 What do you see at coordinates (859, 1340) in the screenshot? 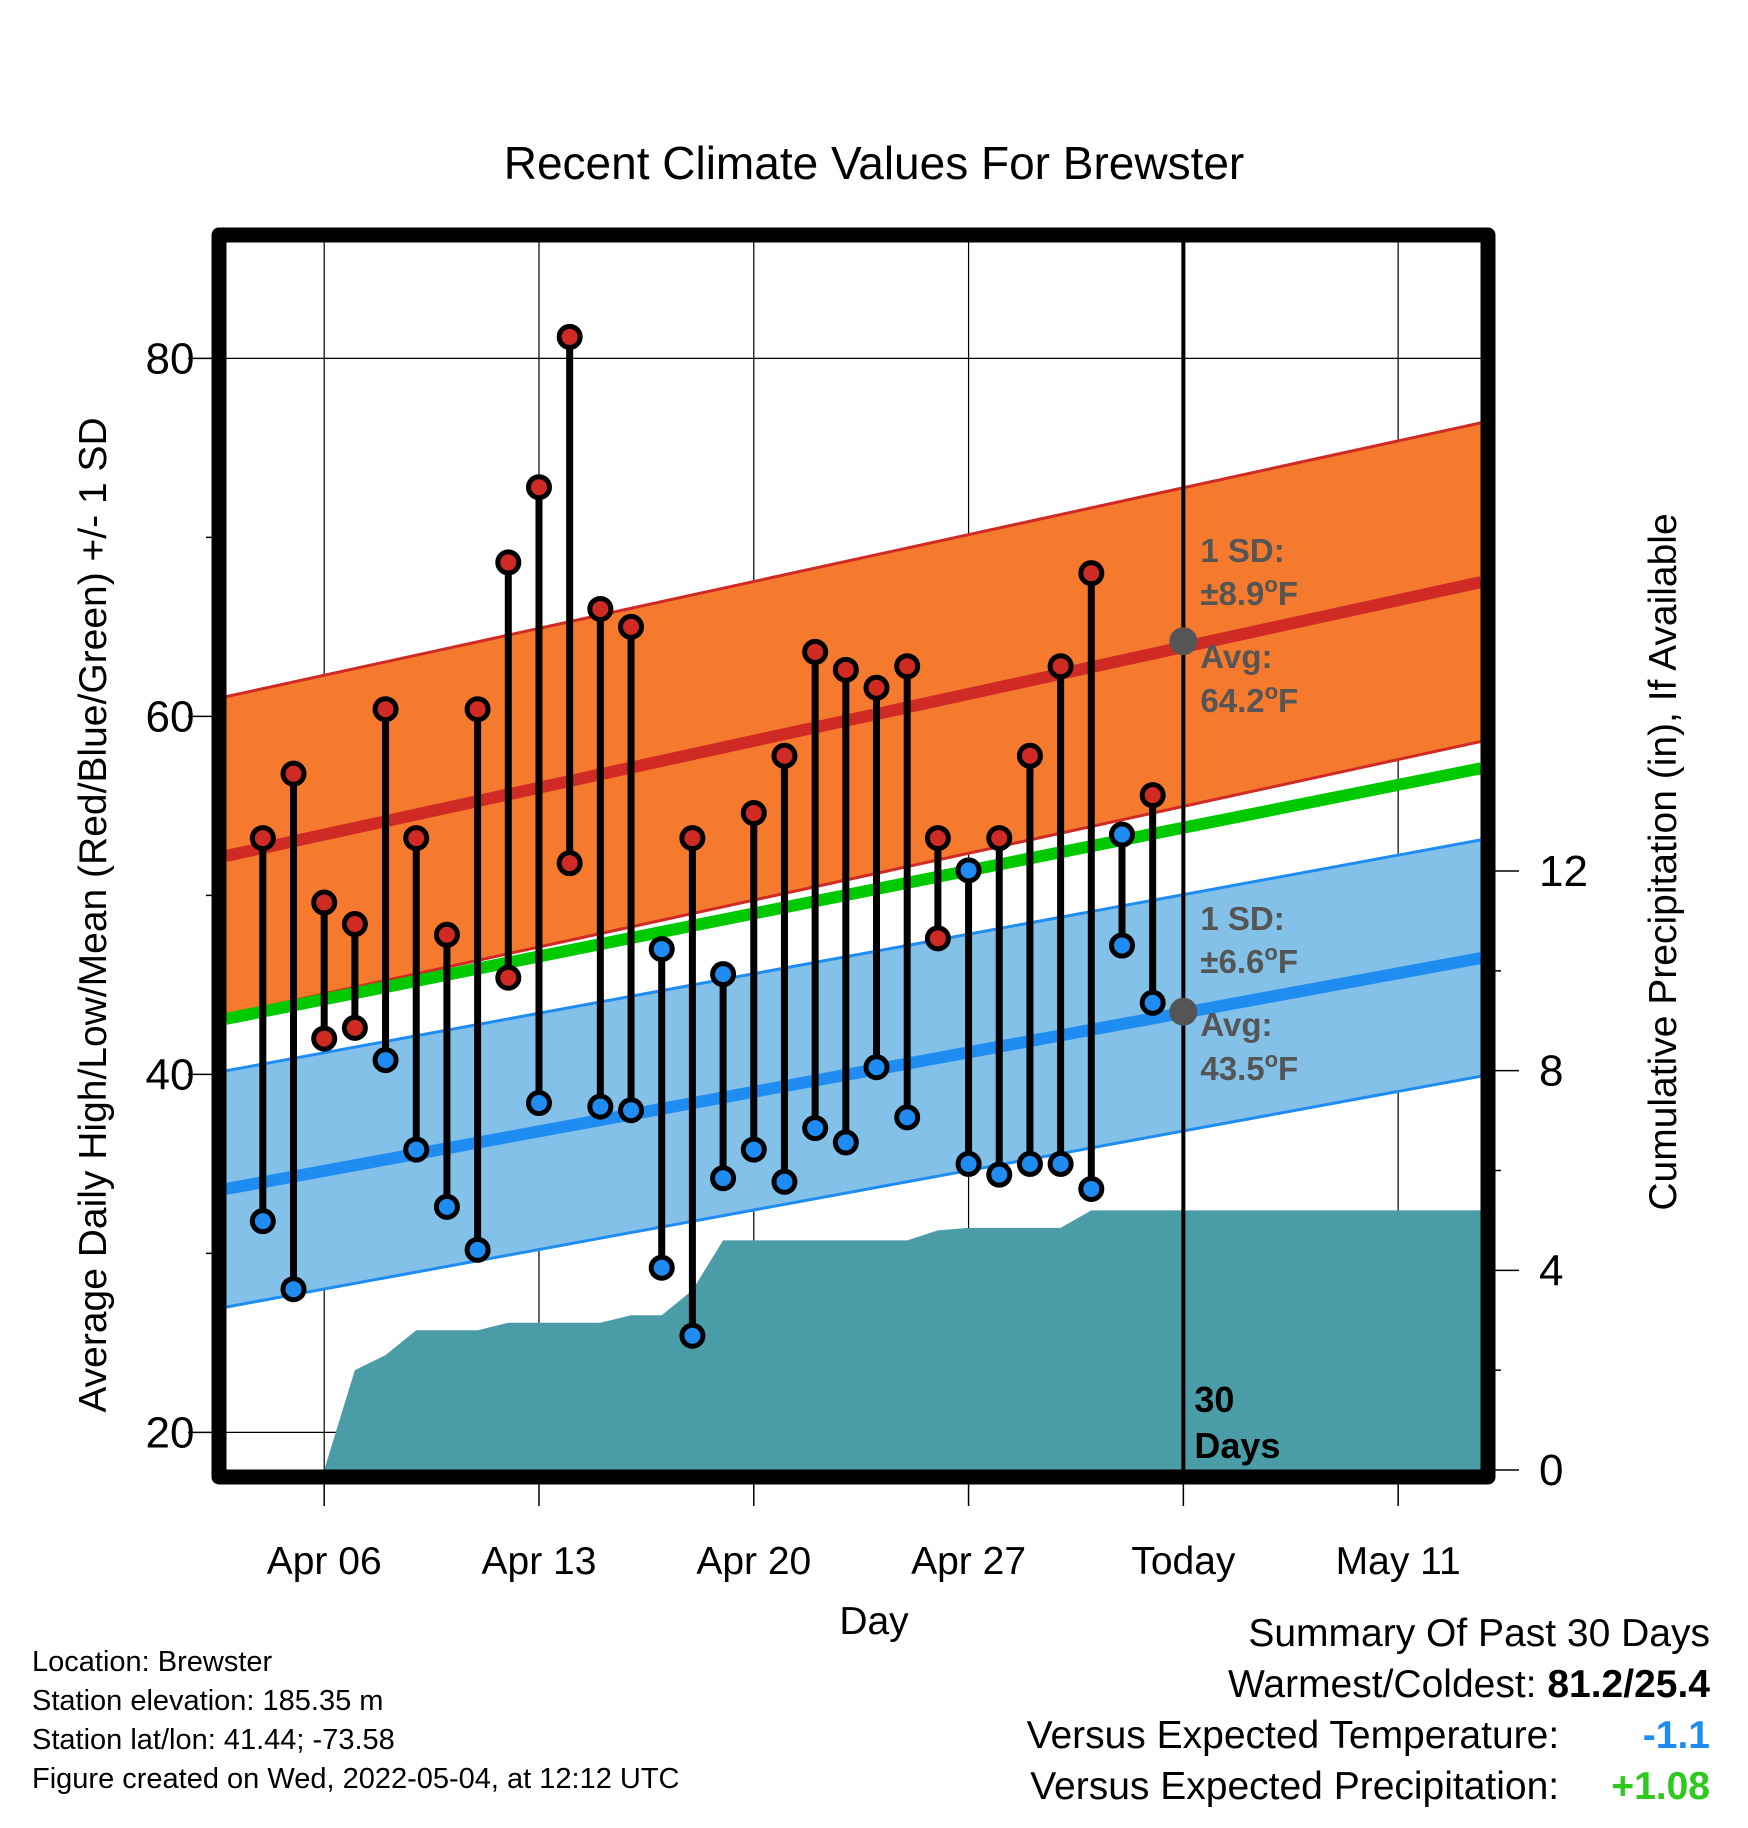
I see `precip-area` at bounding box center [859, 1340].